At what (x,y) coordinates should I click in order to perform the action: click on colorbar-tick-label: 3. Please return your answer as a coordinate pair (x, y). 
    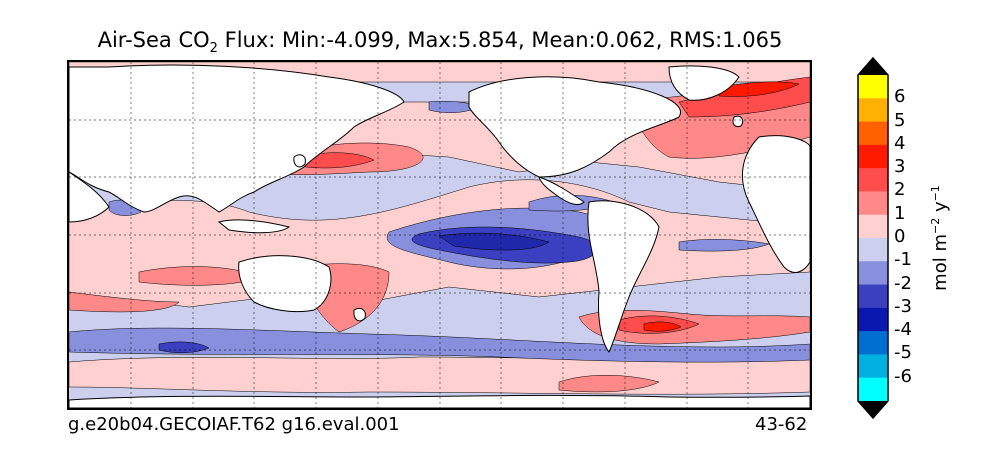
    Looking at the image, I should click on (900, 167).